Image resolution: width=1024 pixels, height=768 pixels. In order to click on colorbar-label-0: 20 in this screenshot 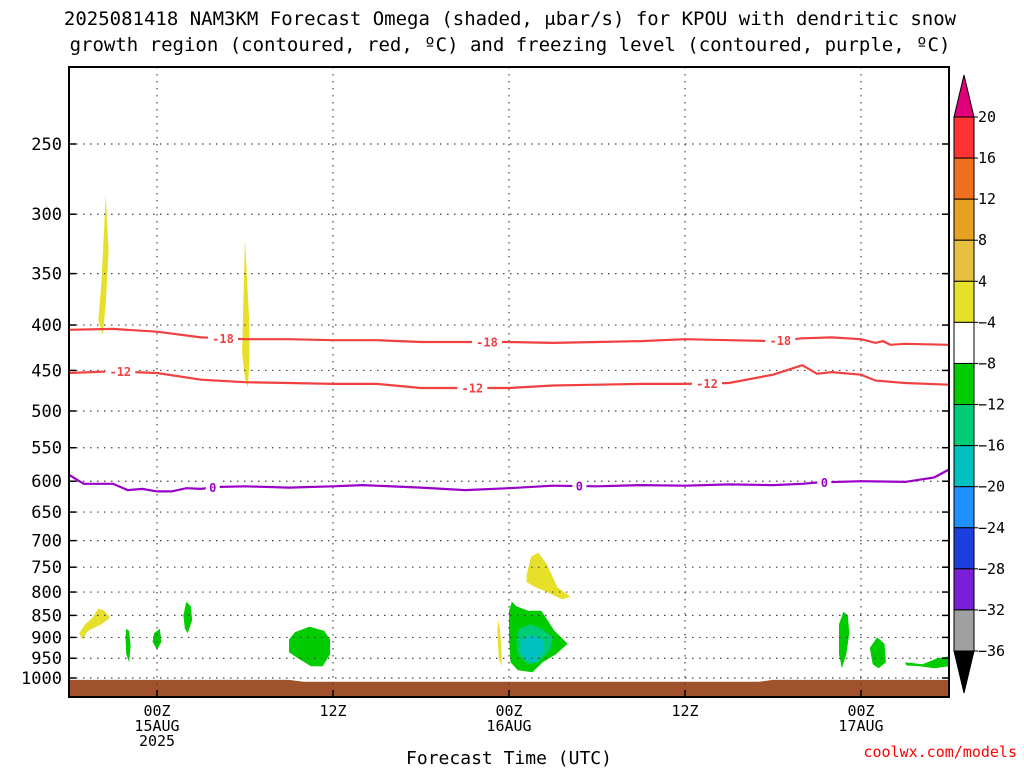, I will do `click(987, 117)`.